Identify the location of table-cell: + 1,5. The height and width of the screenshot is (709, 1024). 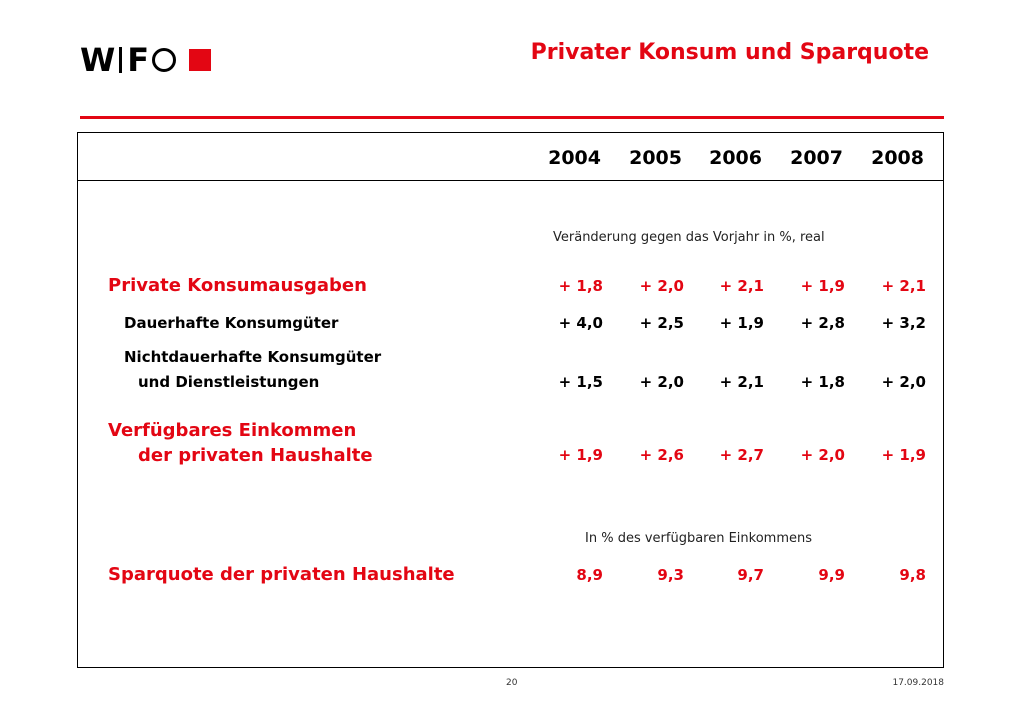
(580, 382).